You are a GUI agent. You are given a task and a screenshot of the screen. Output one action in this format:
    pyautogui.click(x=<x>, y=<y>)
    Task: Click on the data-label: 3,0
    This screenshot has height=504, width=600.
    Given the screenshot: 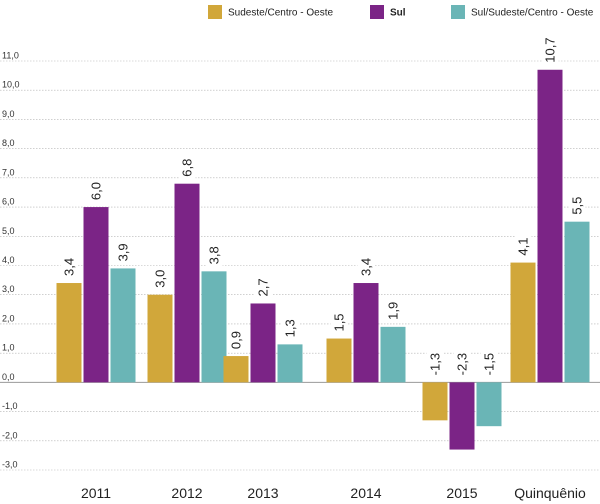 What is the action you would take?
    pyautogui.click(x=160, y=279)
    